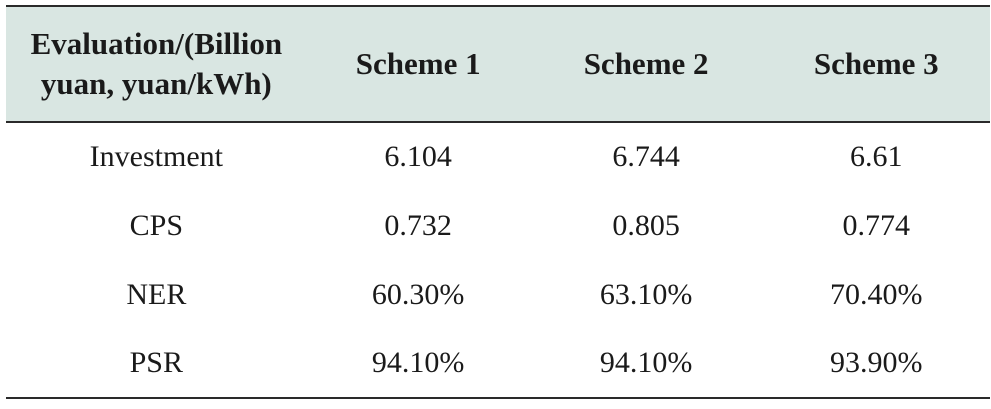 This screenshot has width=991, height=409. Describe the element at coordinates (418, 294) in the screenshot. I see `cell-value: 60.30%` at that location.